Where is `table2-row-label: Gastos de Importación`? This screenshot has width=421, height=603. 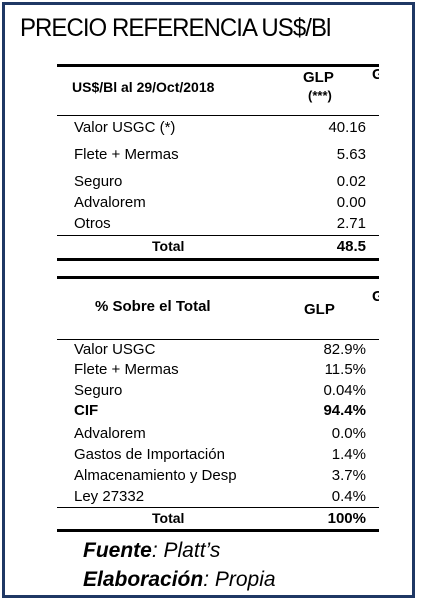
table2-row-label: Gastos de Importación is located at coordinates (149, 454).